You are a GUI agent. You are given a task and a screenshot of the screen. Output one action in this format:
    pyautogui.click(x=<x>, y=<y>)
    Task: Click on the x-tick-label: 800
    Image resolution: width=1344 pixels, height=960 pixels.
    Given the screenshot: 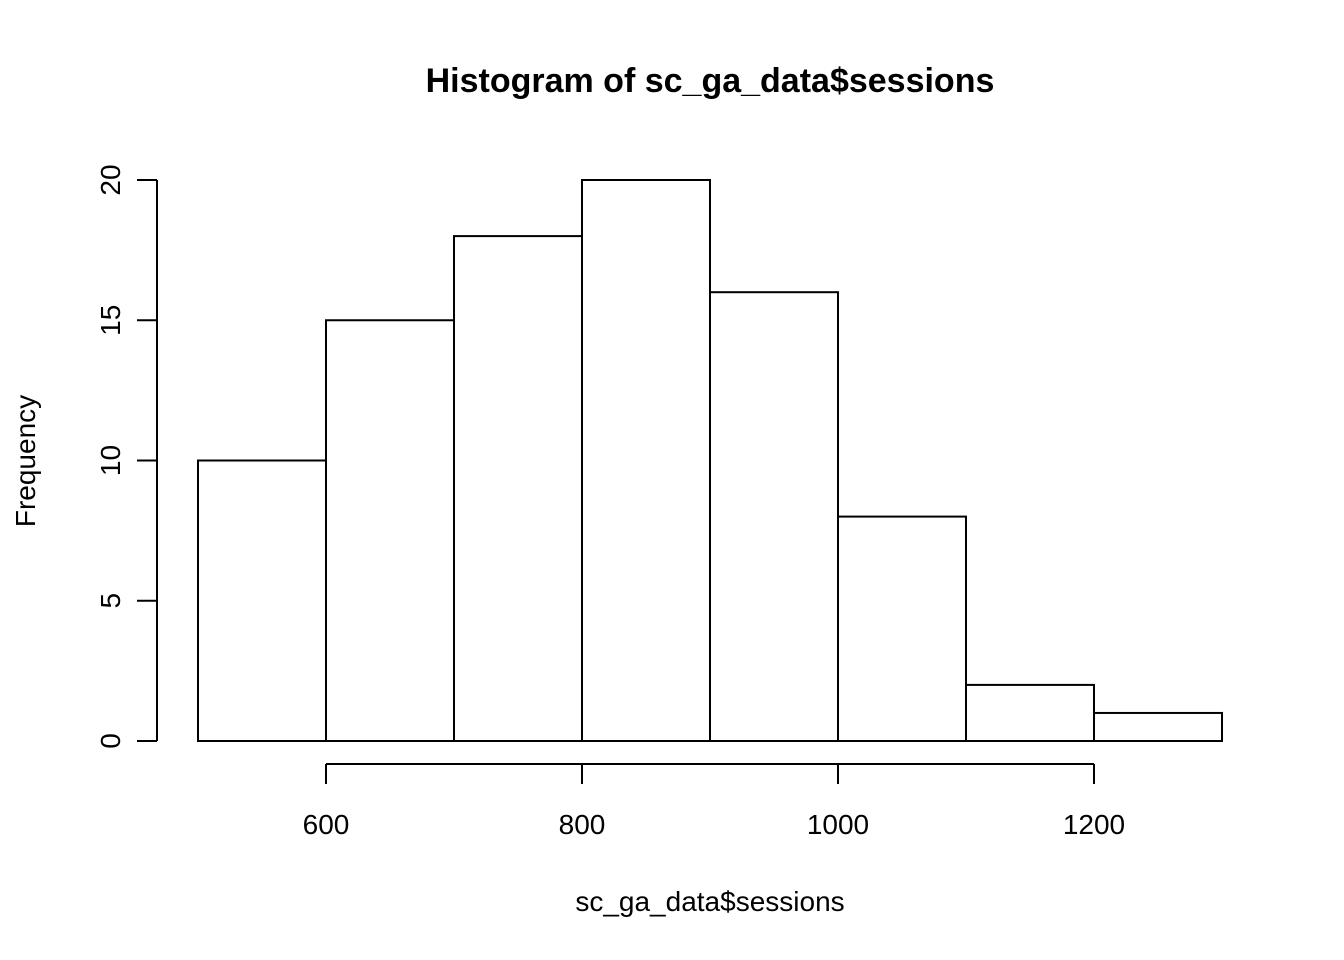 What is the action you would take?
    pyautogui.click(x=582, y=824)
    